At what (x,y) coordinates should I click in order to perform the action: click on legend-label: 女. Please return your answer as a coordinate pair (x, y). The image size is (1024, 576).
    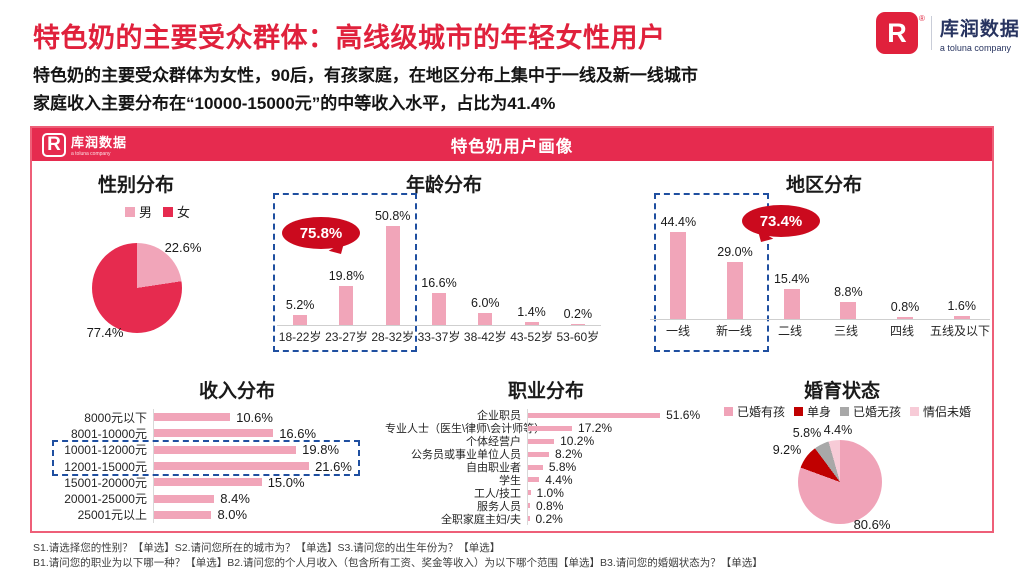
    Looking at the image, I should click on (184, 212).